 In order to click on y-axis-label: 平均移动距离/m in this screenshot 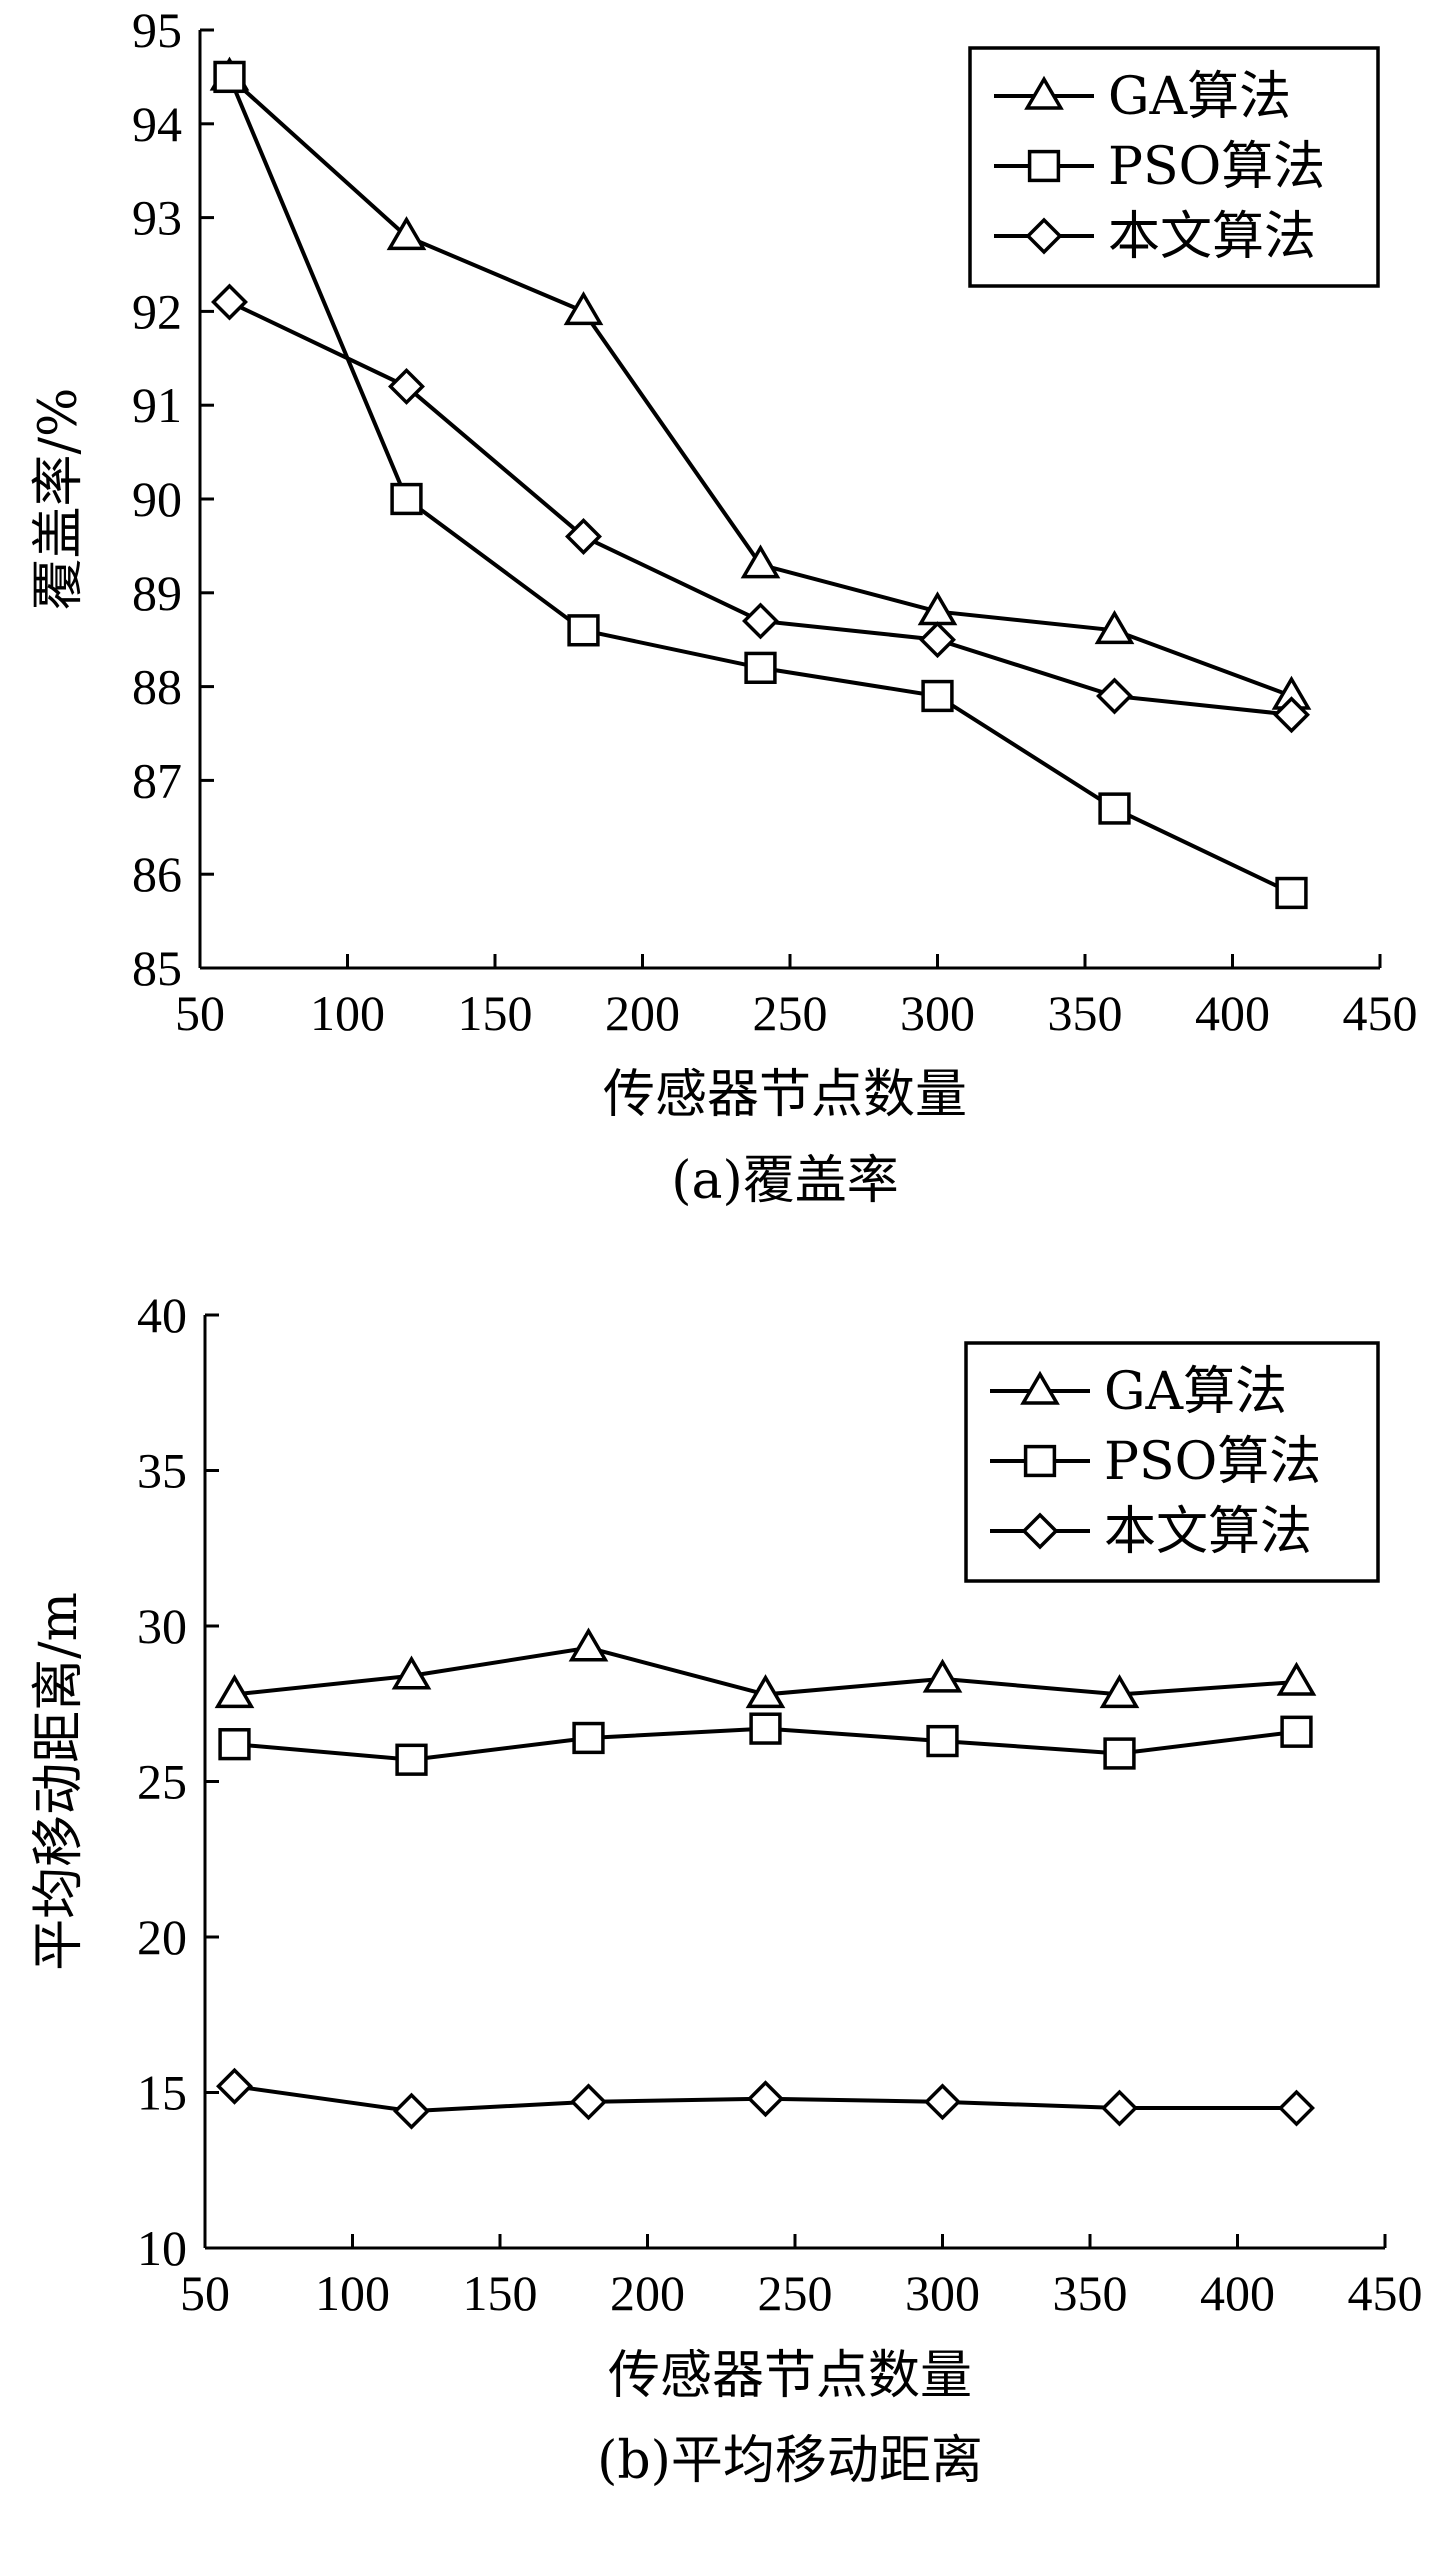, I will do `click(59, 1781)`.